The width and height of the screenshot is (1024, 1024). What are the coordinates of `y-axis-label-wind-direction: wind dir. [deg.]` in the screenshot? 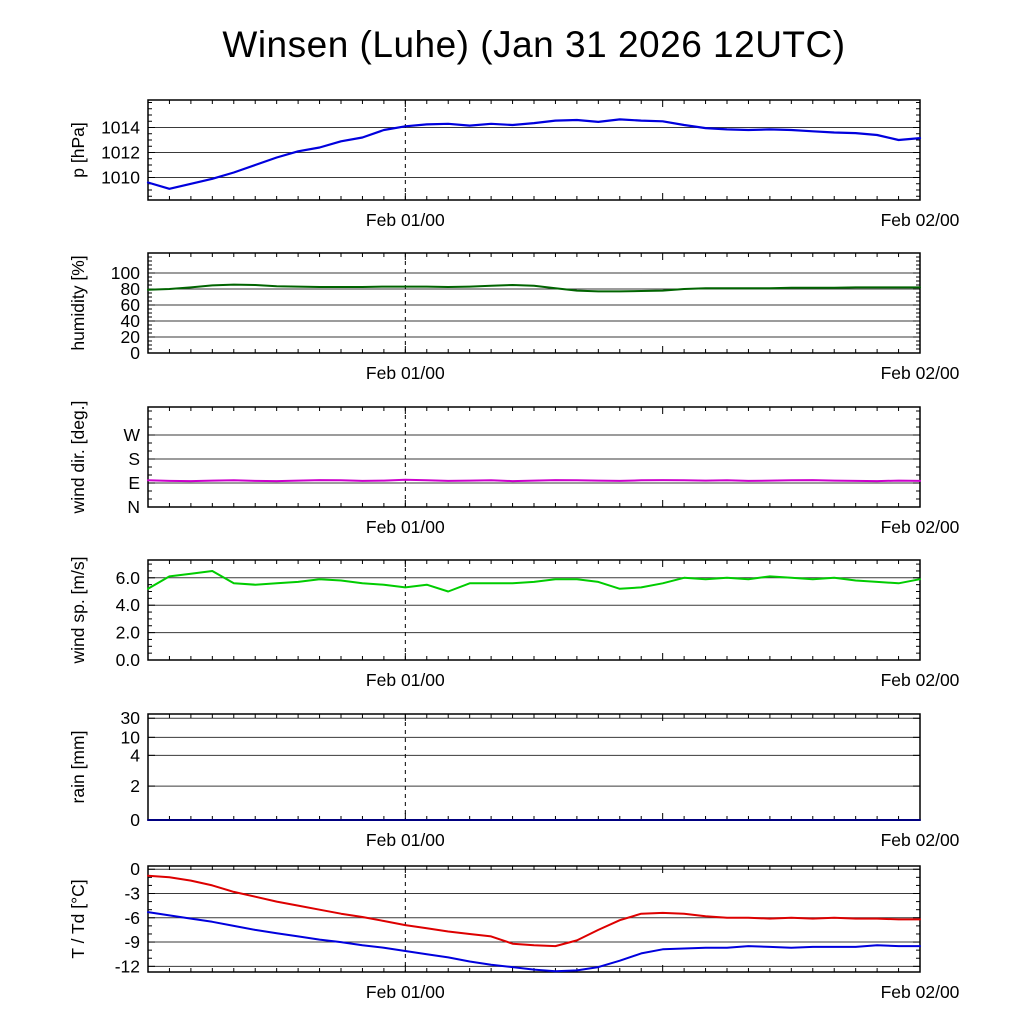 It's located at (78, 458).